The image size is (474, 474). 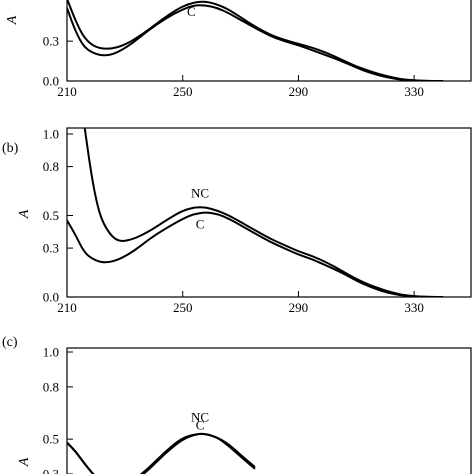 What do you see at coordinates (10, 342) in the screenshot?
I see `panel-label: (c)` at bounding box center [10, 342].